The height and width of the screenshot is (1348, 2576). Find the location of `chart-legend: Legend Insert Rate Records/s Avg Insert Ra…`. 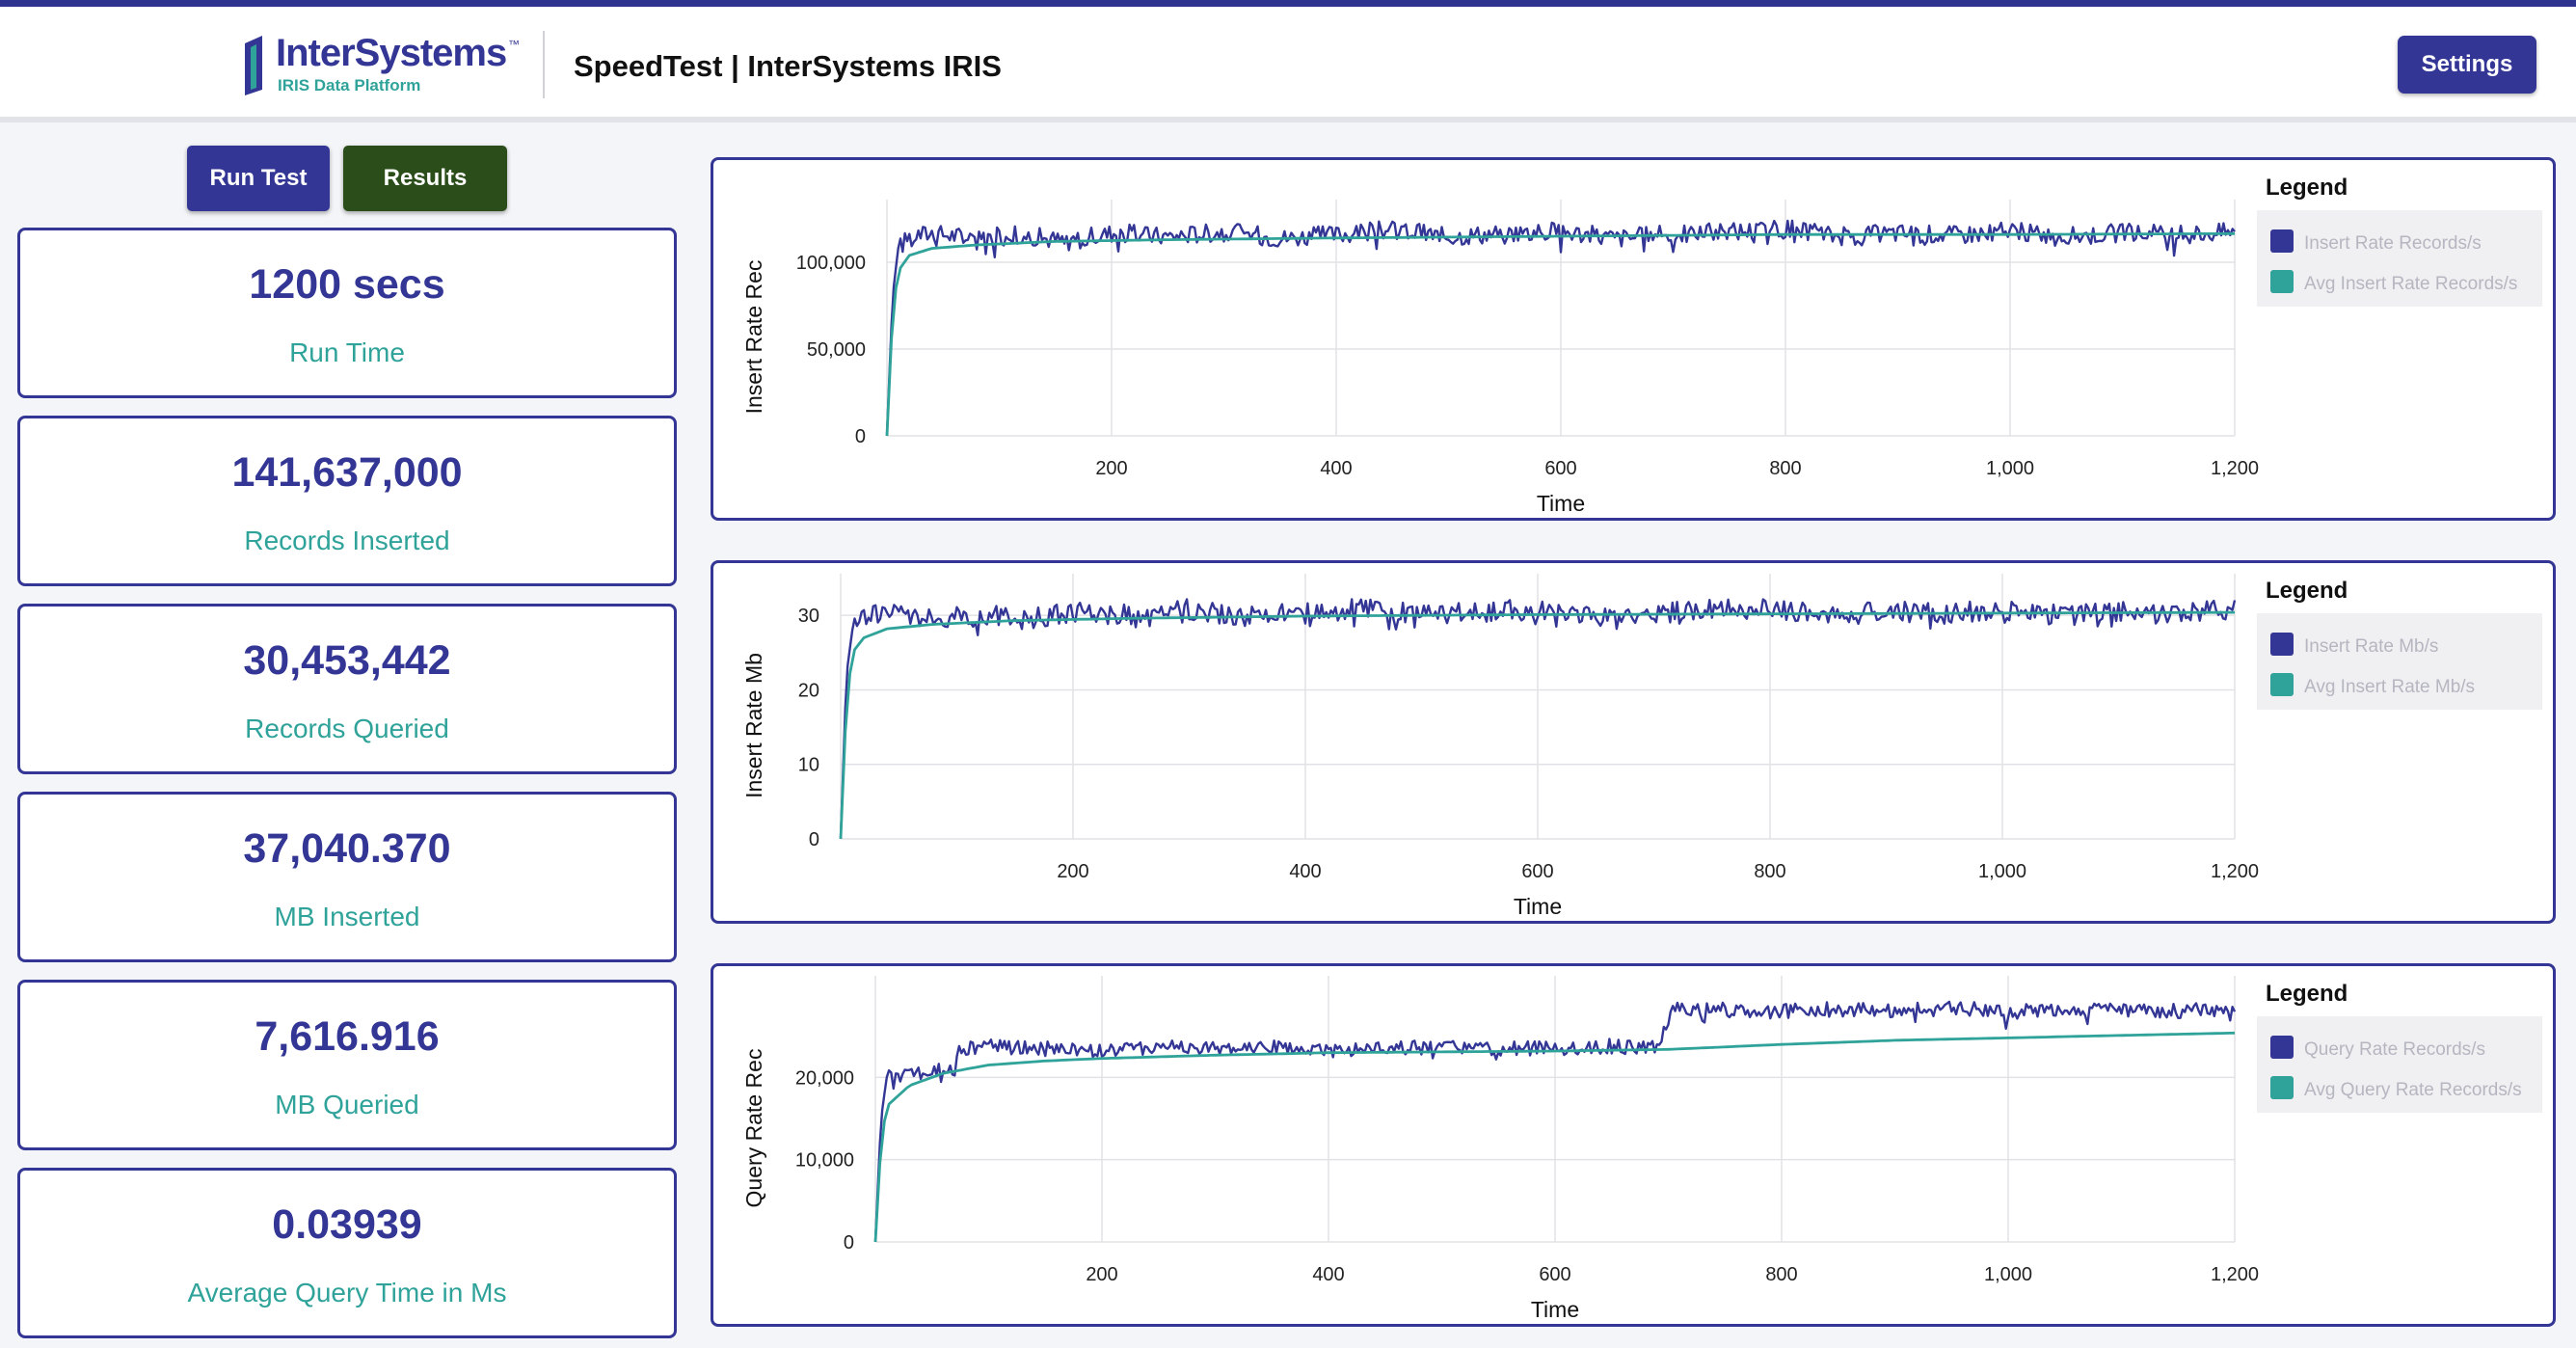

chart-legend: Legend Insert Rate Records/s Avg Insert Ra… is located at coordinates (2399, 241).